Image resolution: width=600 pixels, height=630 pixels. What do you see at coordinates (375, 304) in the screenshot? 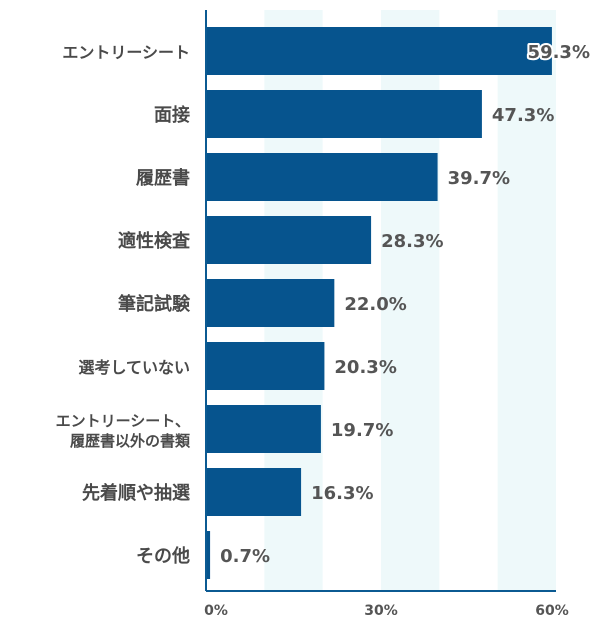
I see `value-label: 22.0%` at bounding box center [375, 304].